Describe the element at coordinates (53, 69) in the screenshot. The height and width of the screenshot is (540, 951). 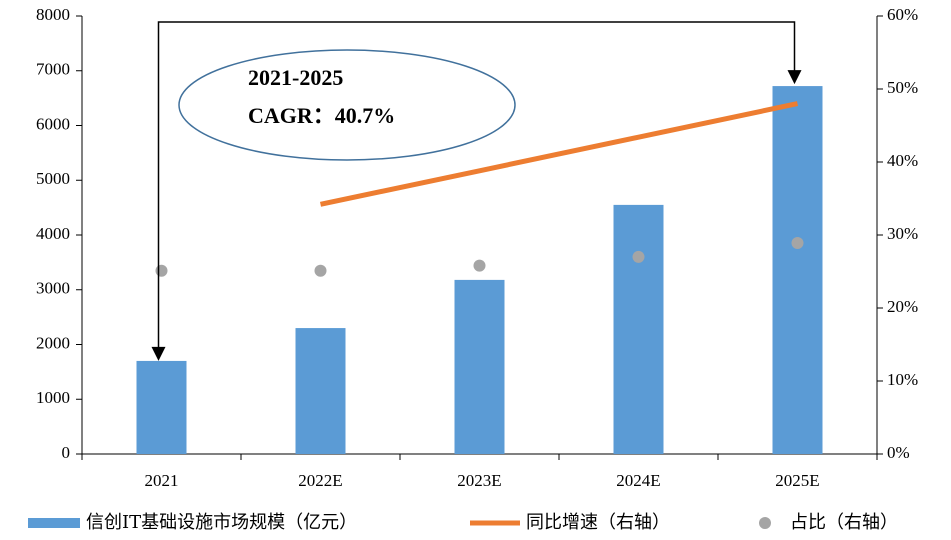
I see `y-tick-label: 7000` at that location.